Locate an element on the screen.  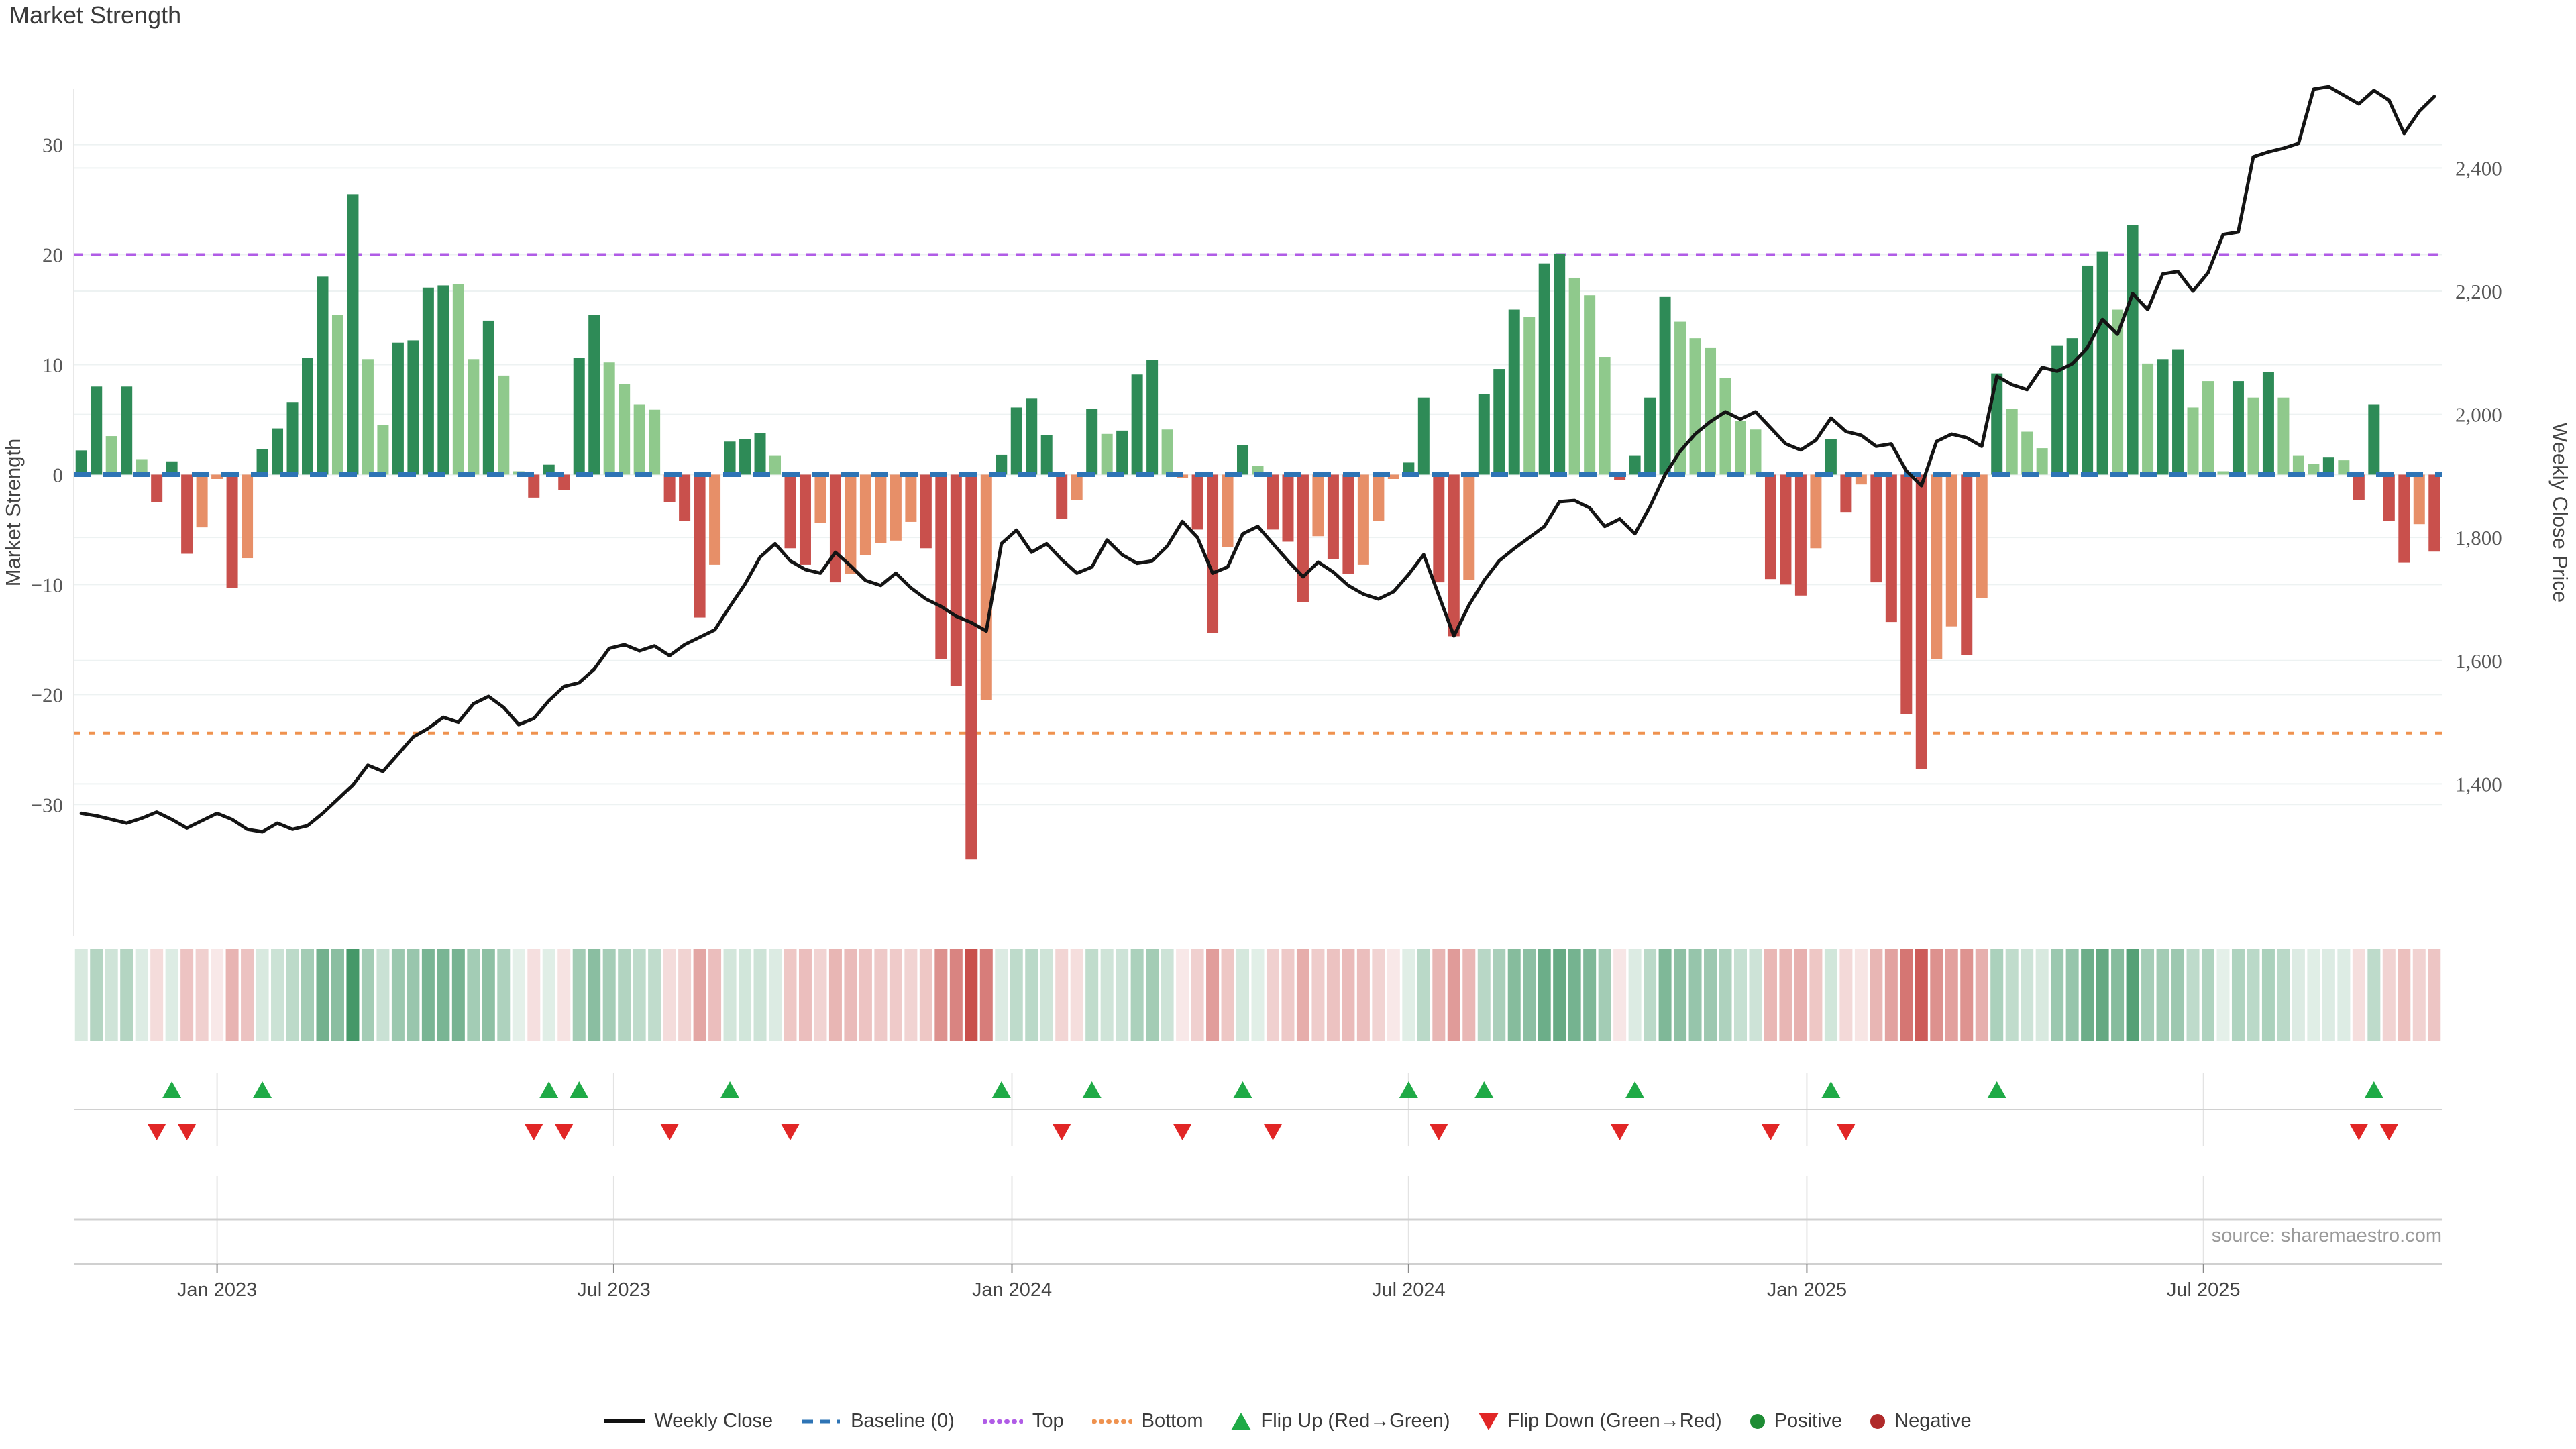
flip-up-markers is located at coordinates (1272, 1089).